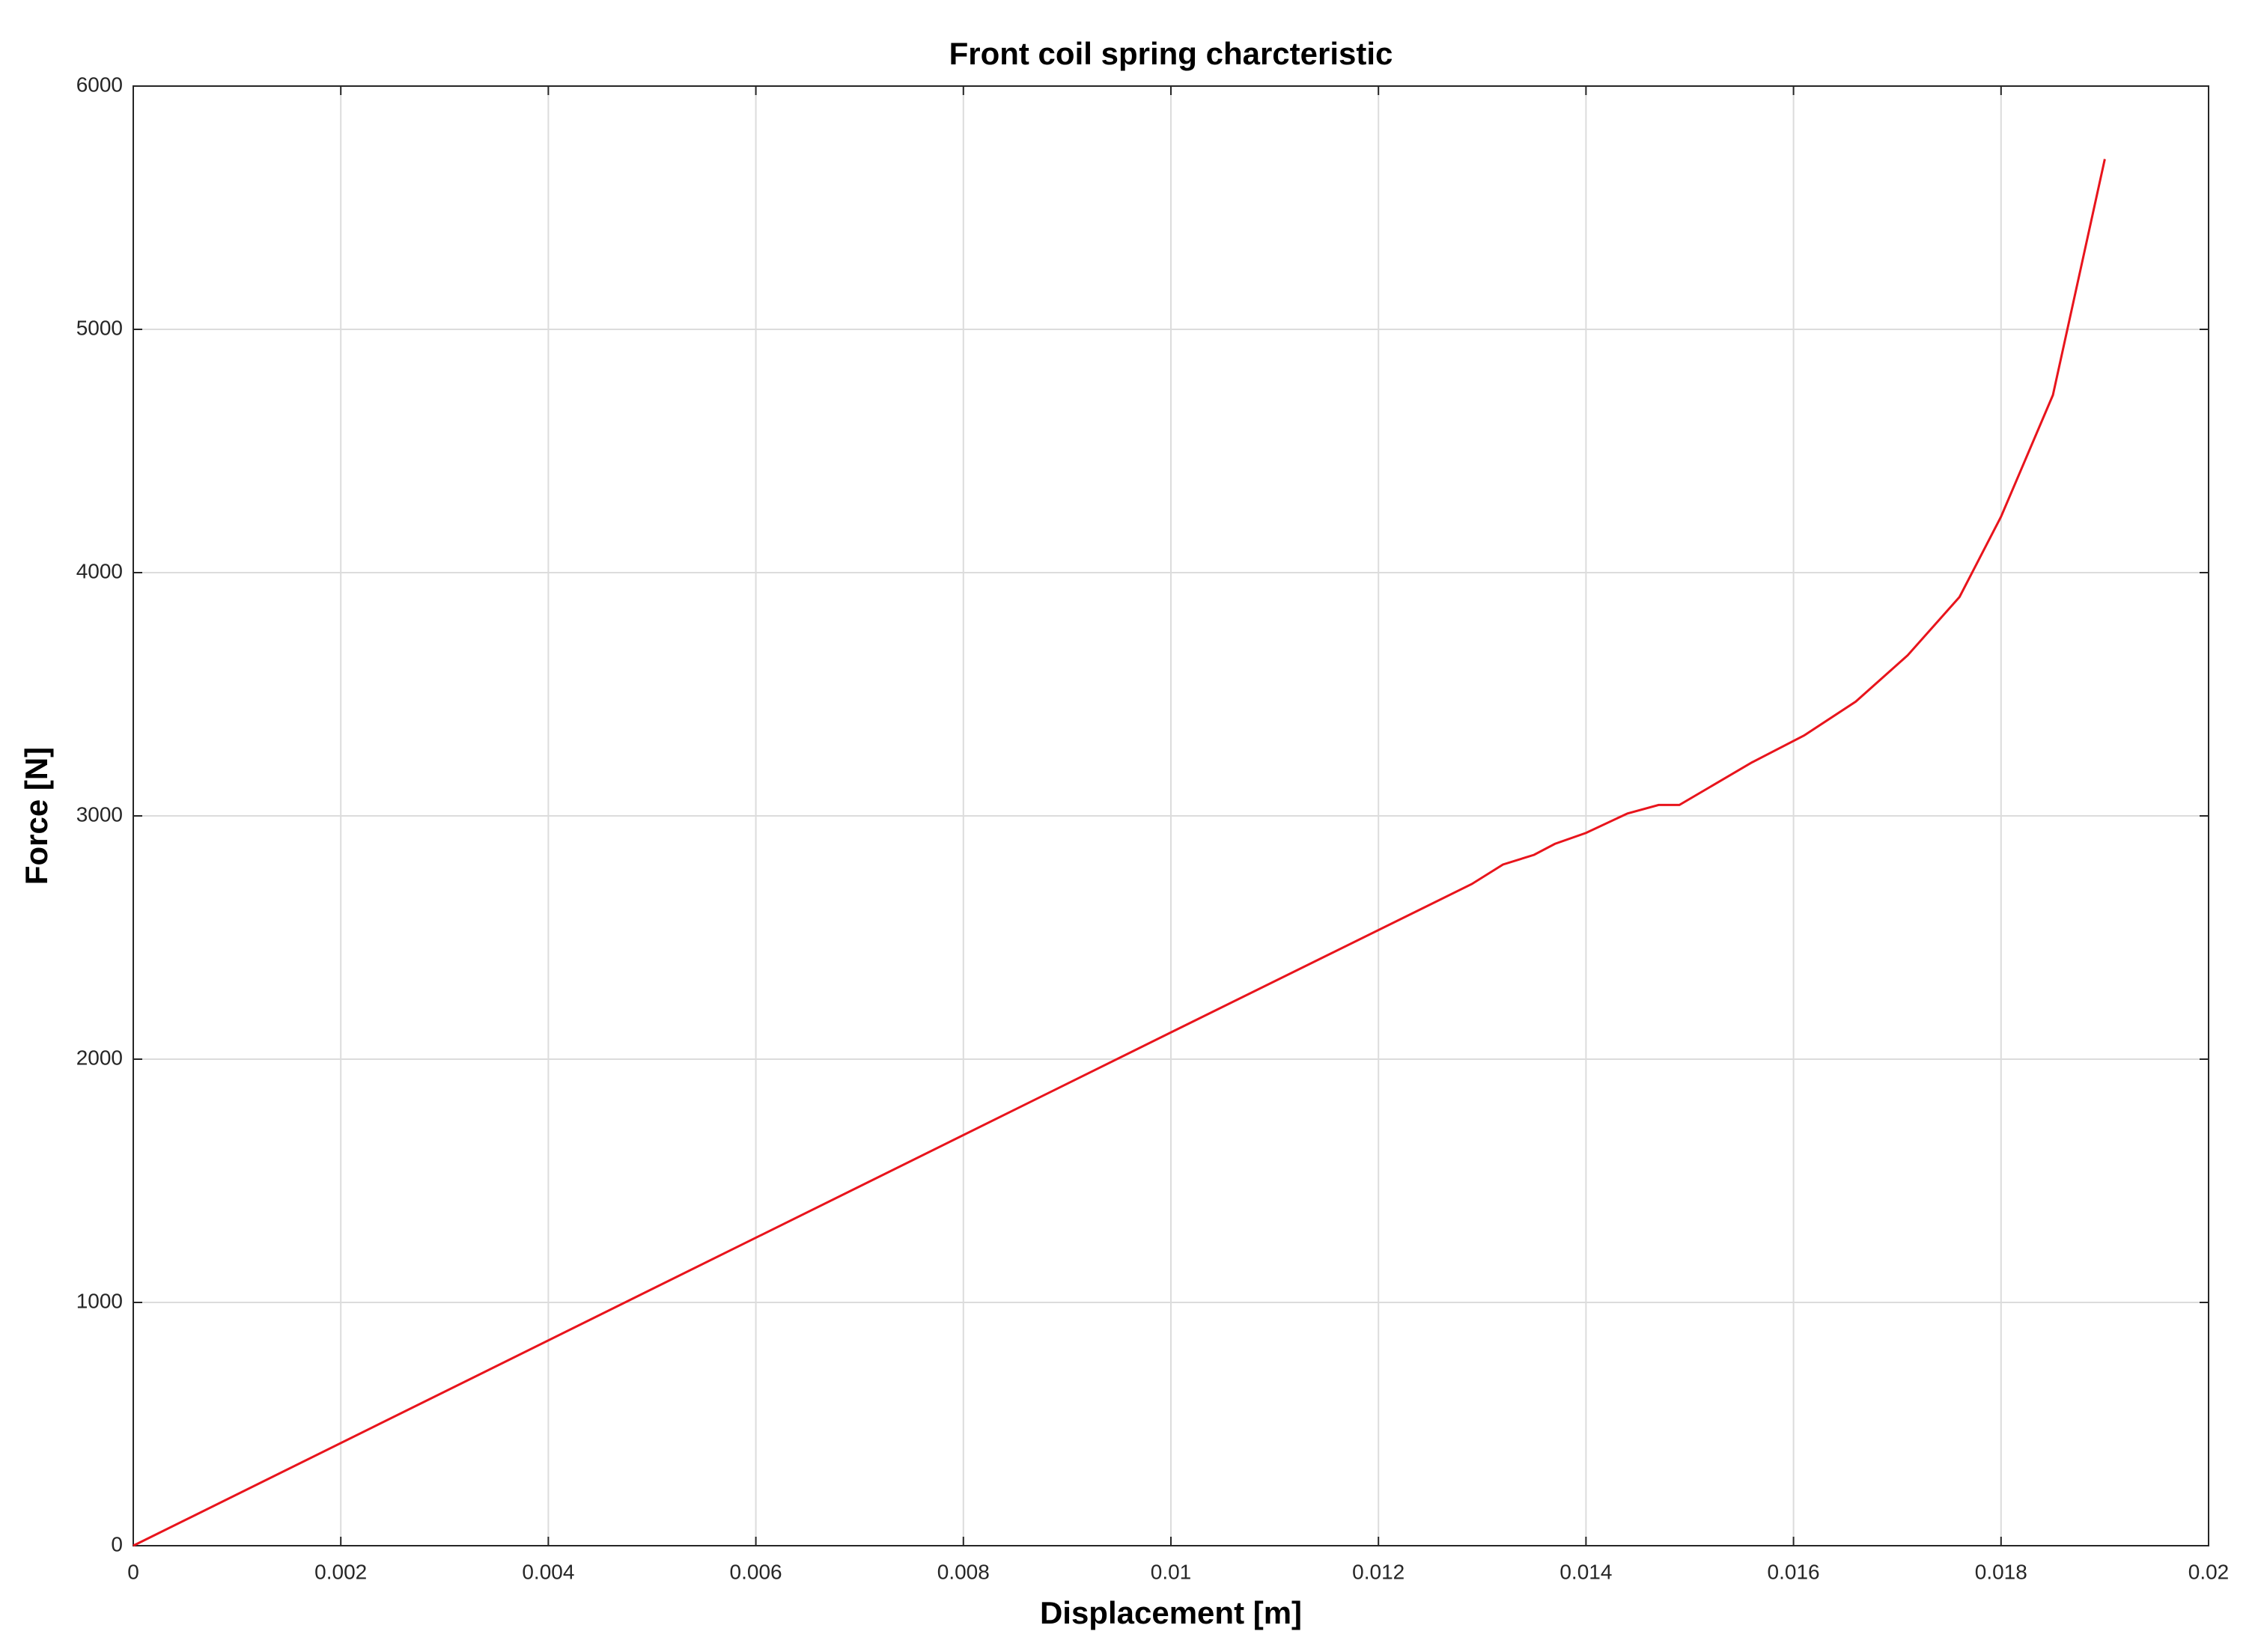 This screenshot has width=2249, height=1652. I want to click on y-tick-label: 0, so click(117, 1543).